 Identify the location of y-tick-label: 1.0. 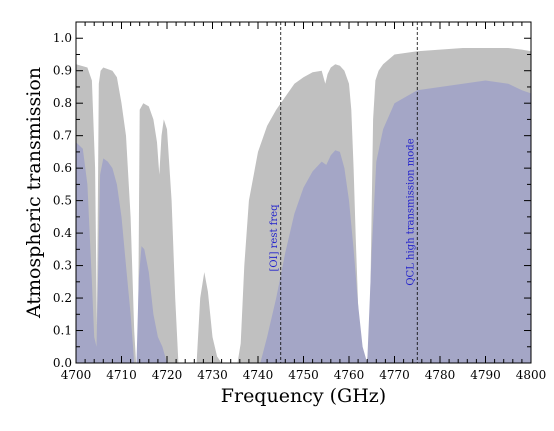
(62, 38).